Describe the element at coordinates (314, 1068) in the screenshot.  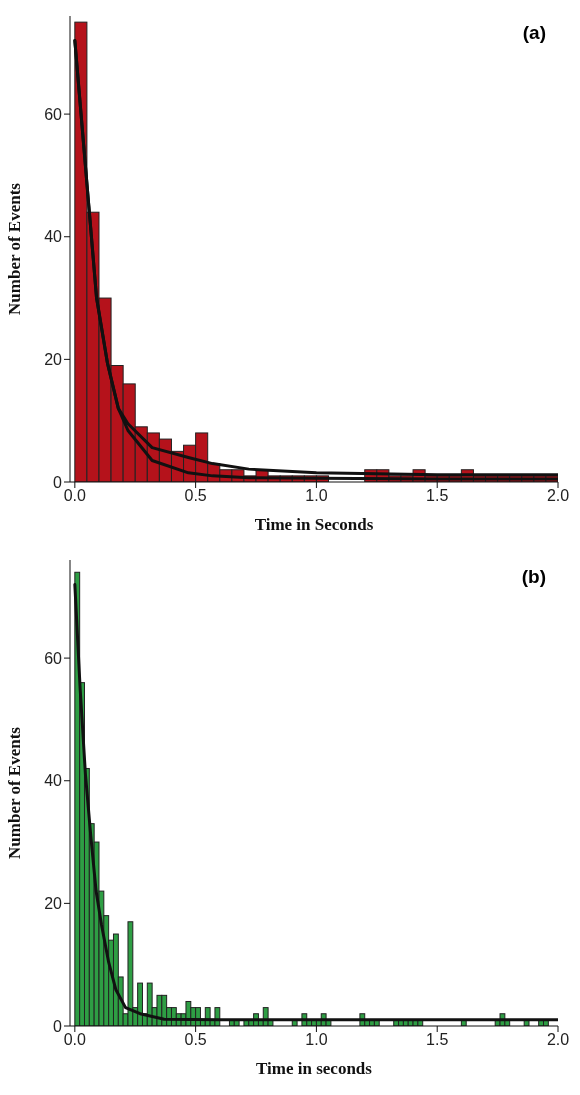
I see `x-axis-title: Time in seconds` at that location.